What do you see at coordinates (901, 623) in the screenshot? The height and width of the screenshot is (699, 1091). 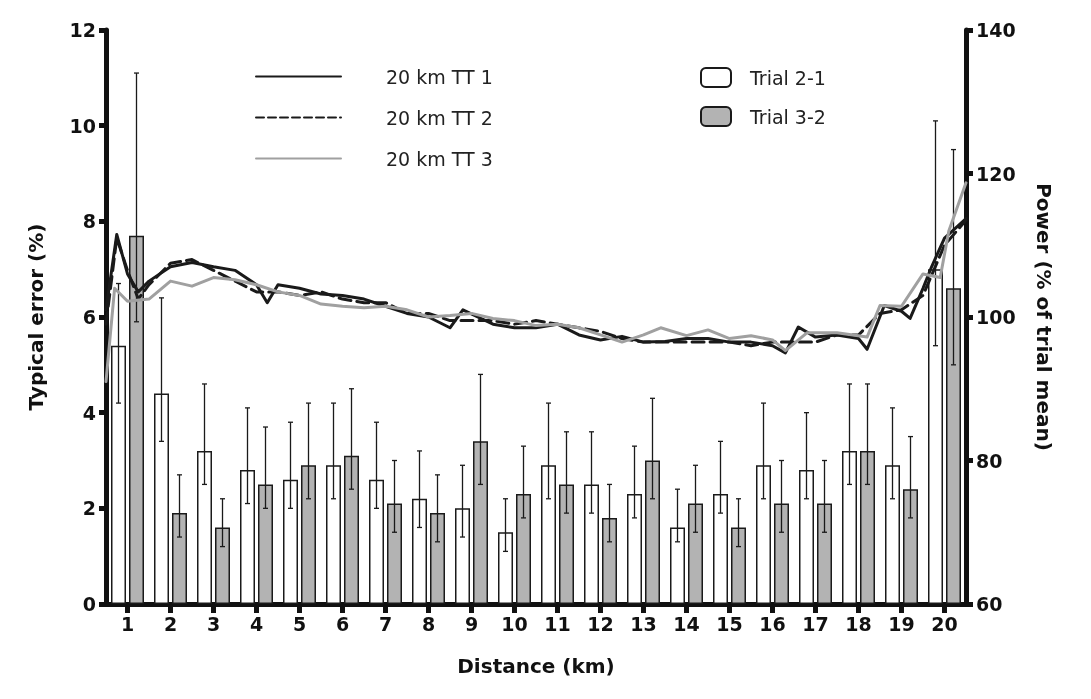 I see `x-tick-label: 19` at bounding box center [901, 623].